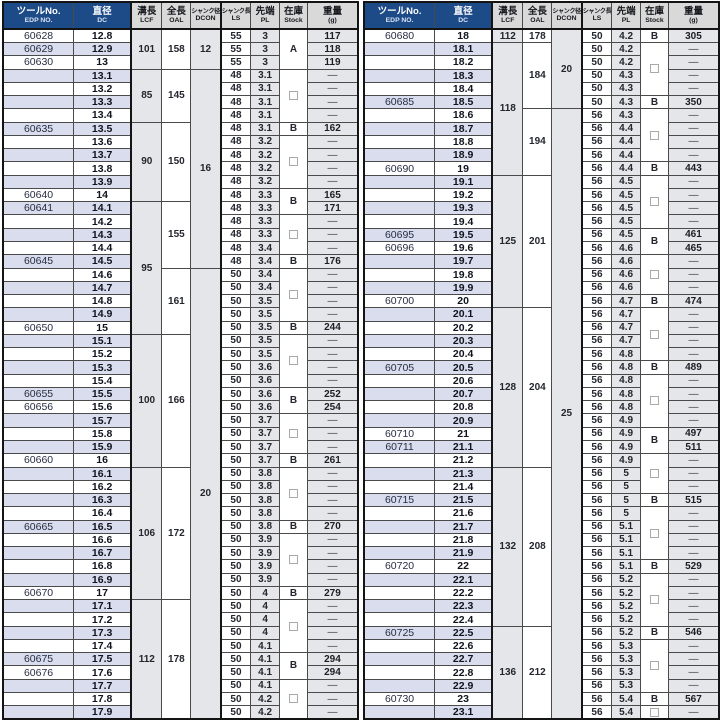 This screenshot has width=720, height=720. What do you see at coordinates (146, 659) in the screenshot?
I see `lcf-cell: 112` at bounding box center [146, 659].